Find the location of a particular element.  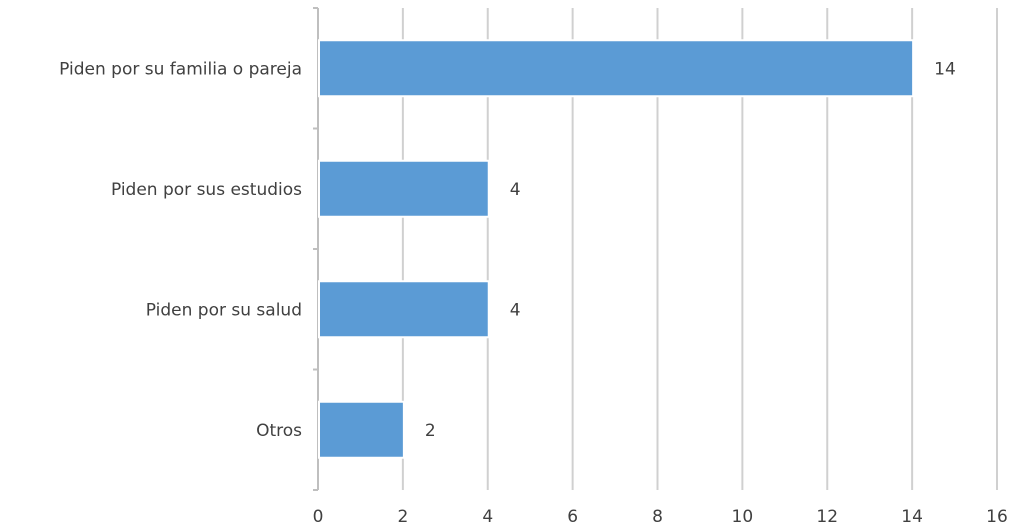

category-axis is located at coordinates (316, 249).